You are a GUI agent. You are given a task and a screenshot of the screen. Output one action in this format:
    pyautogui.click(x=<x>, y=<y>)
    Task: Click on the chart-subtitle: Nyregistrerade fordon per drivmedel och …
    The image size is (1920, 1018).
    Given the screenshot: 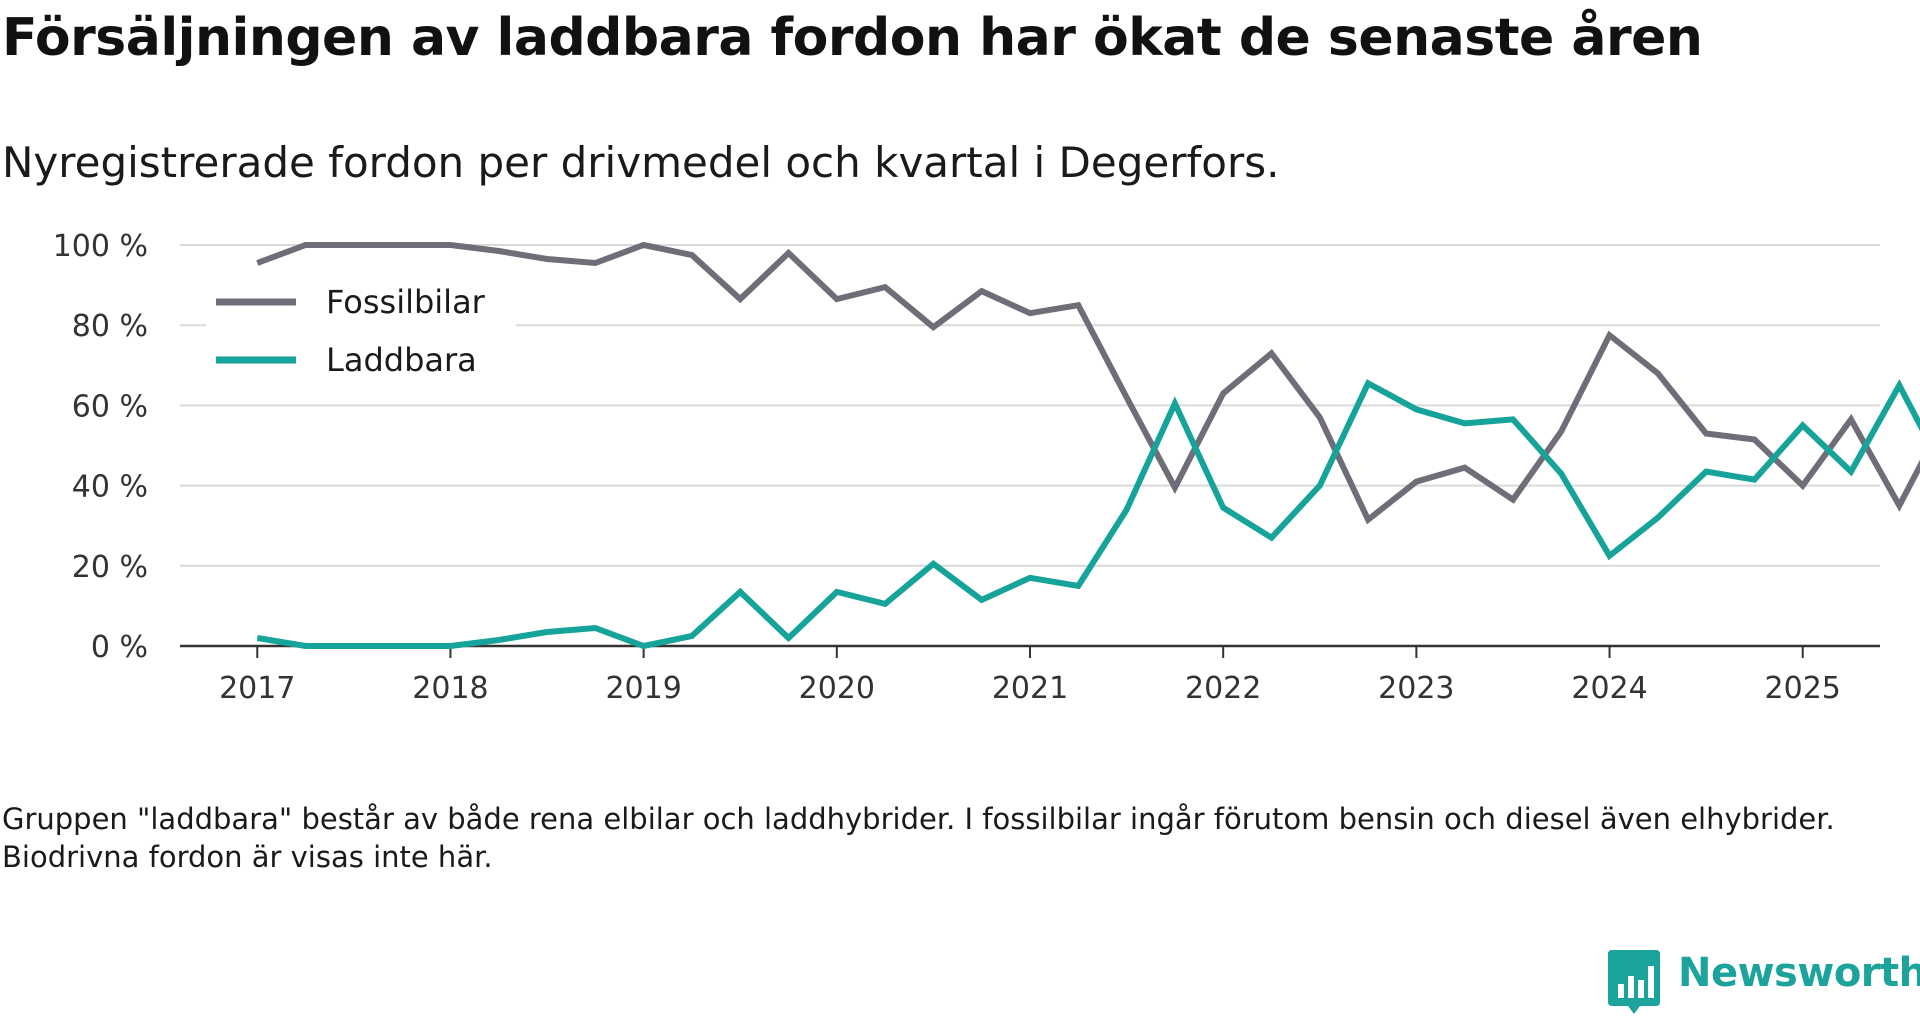 What is the action you would take?
    pyautogui.click(x=641, y=162)
    